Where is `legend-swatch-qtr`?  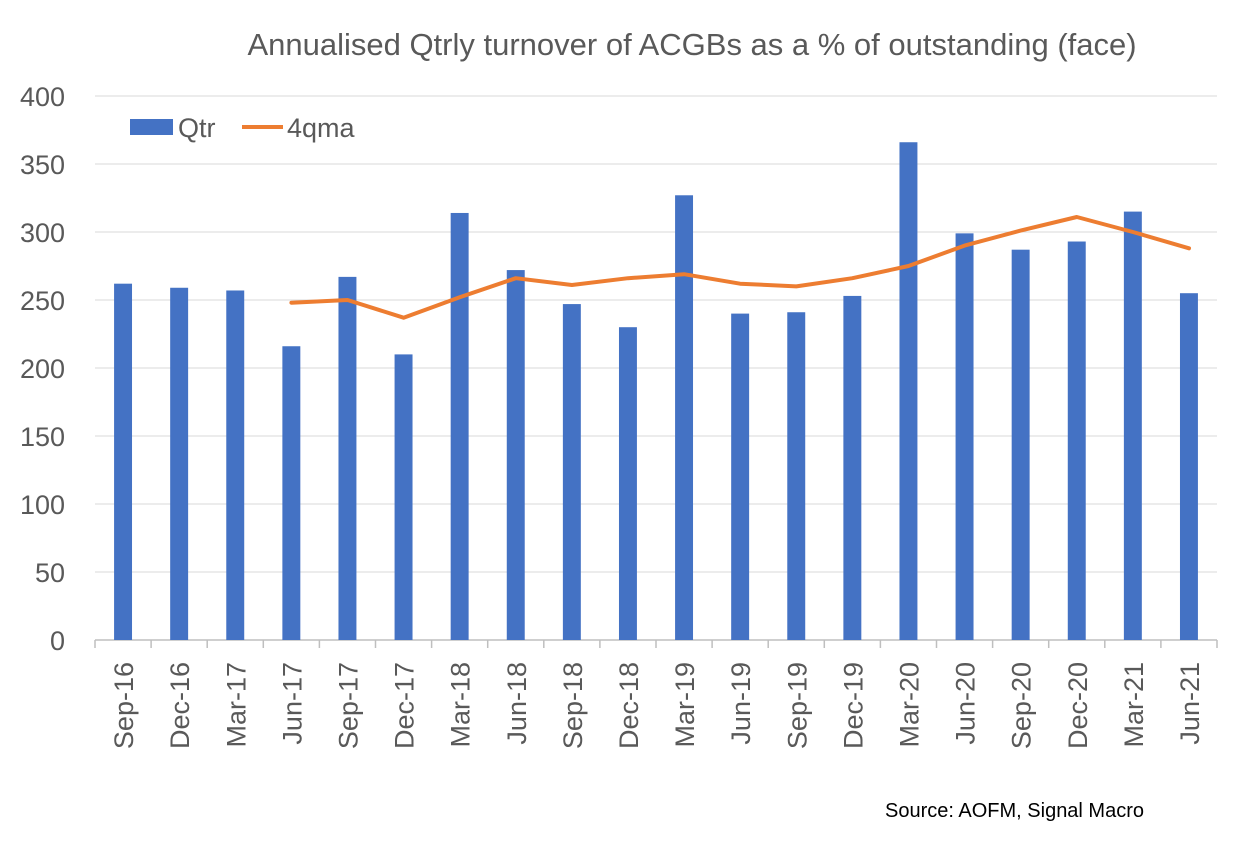 legend-swatch-qtr is located at coordinates (151, 127).